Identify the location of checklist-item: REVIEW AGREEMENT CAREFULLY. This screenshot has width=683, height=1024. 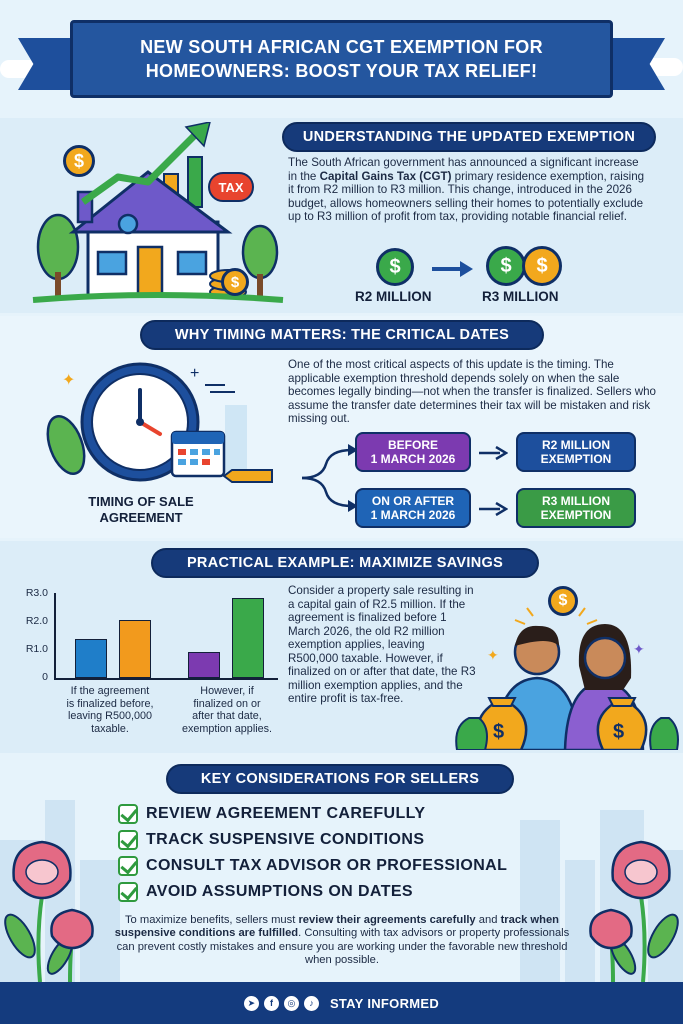
(271, 814).